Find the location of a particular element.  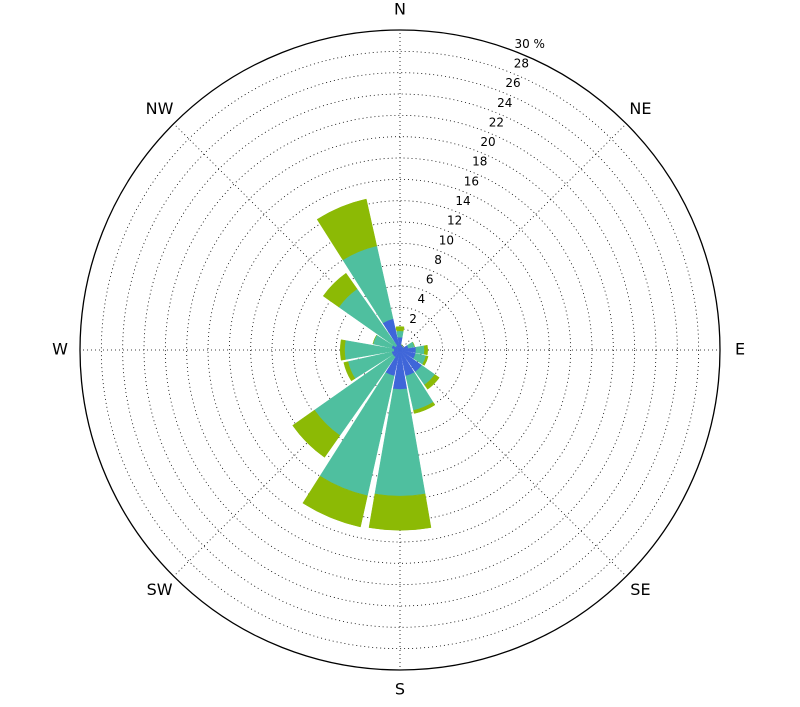

r-tick-label: 20 is located at coordinates (487, 142).